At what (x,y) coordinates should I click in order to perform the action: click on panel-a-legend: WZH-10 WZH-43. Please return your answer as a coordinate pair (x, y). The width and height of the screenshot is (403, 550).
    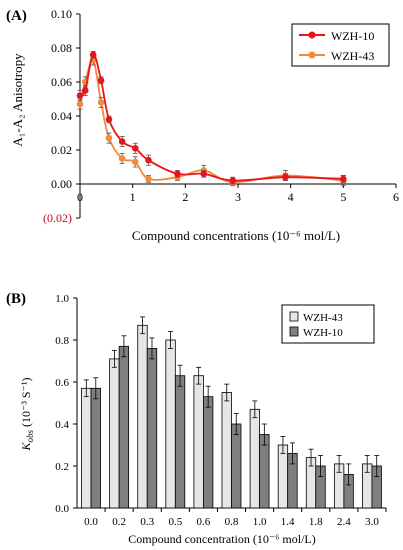
    Looking at the image, I should click on (340, 45).